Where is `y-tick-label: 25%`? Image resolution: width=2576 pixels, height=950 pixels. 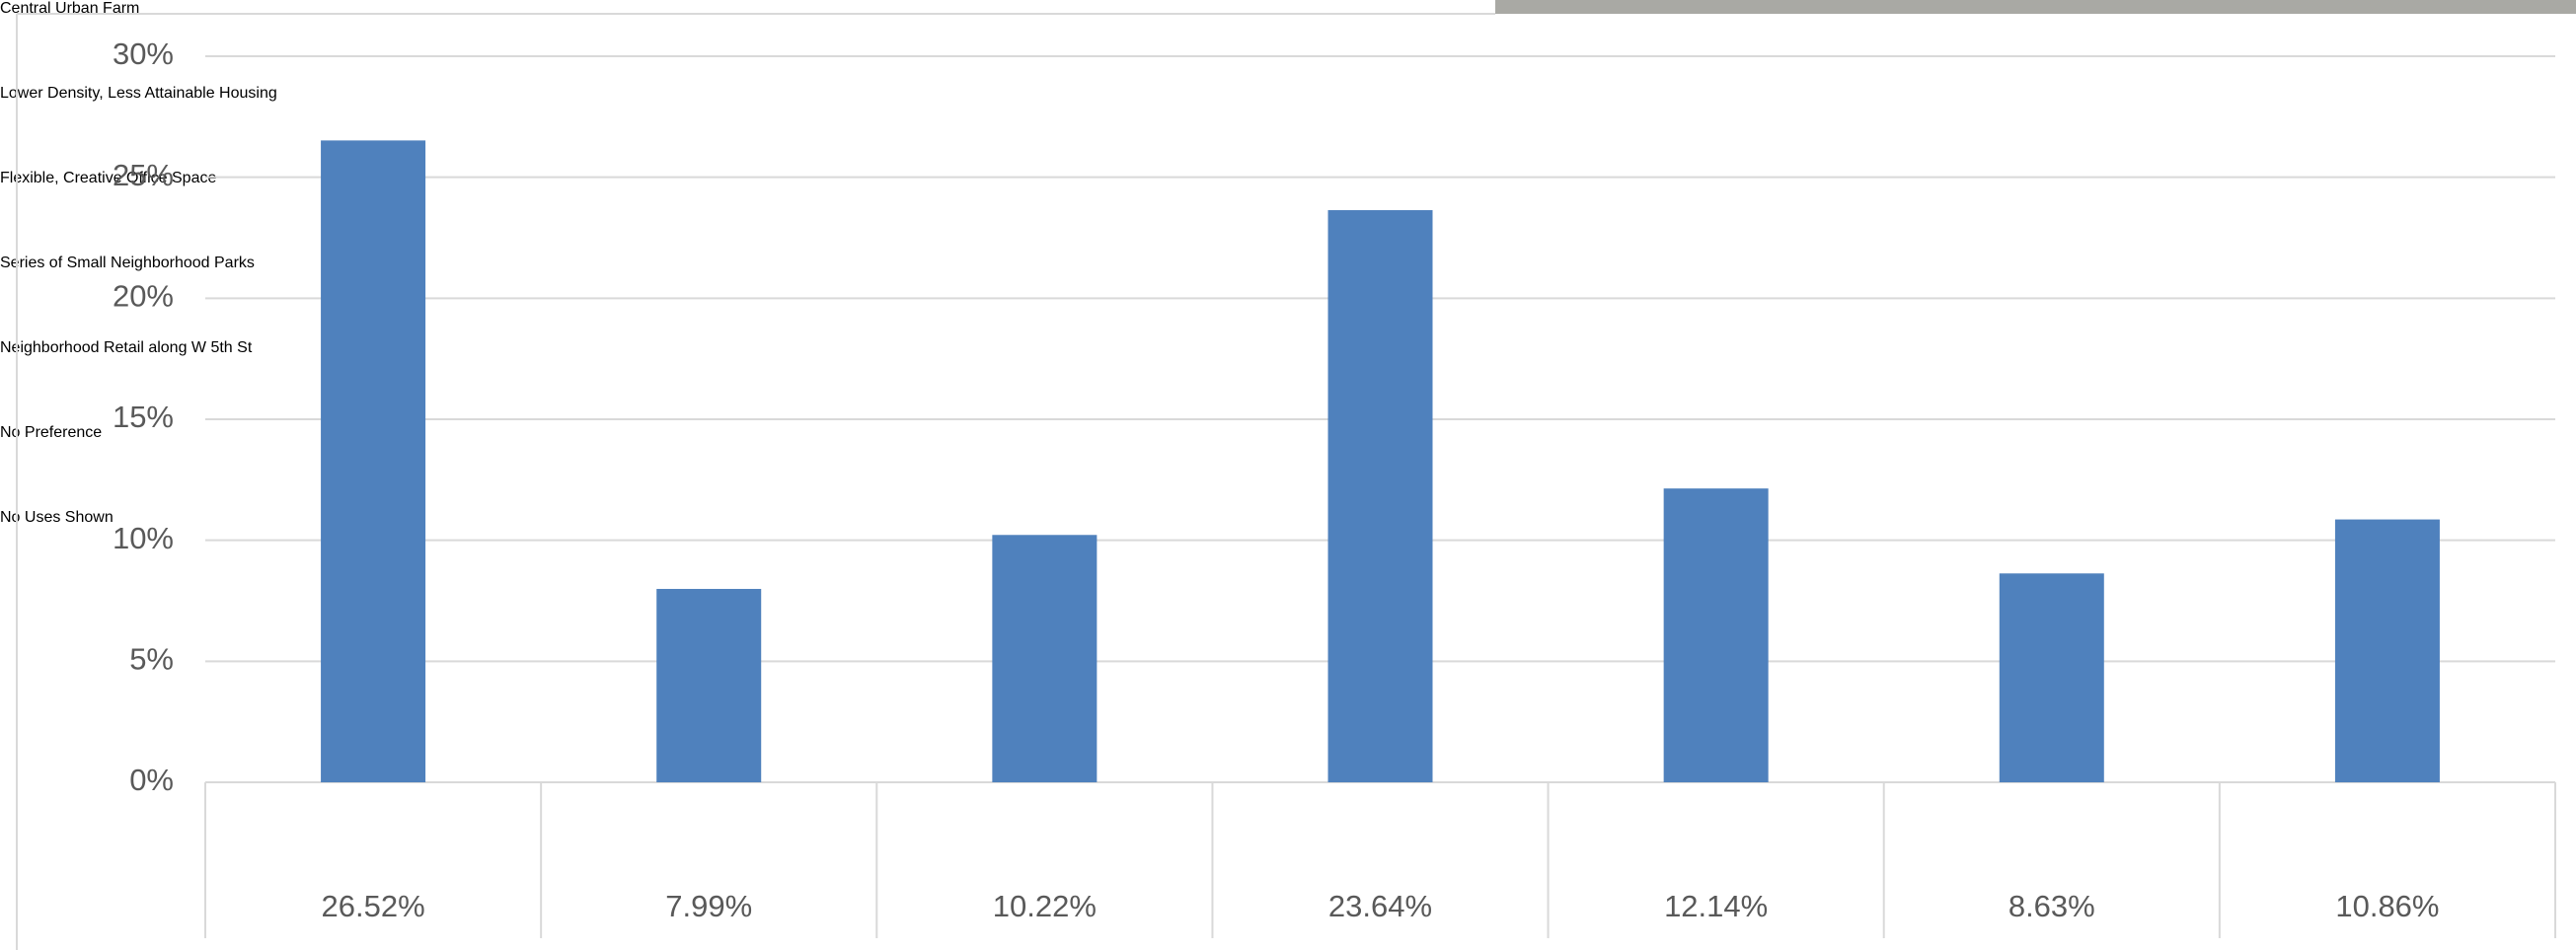
y-tick-label: 25% is located at coordinates (143, 175).